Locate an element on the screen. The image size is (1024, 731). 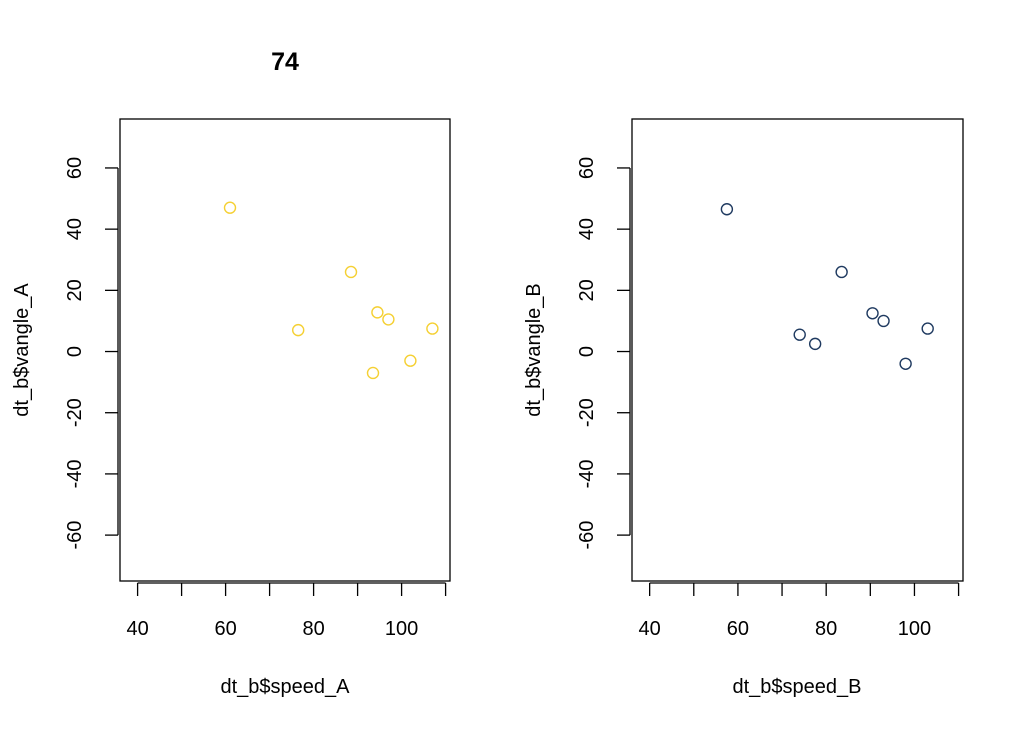
x-axis-label: dt_b$speed_B is located at coordinates (796, 687).